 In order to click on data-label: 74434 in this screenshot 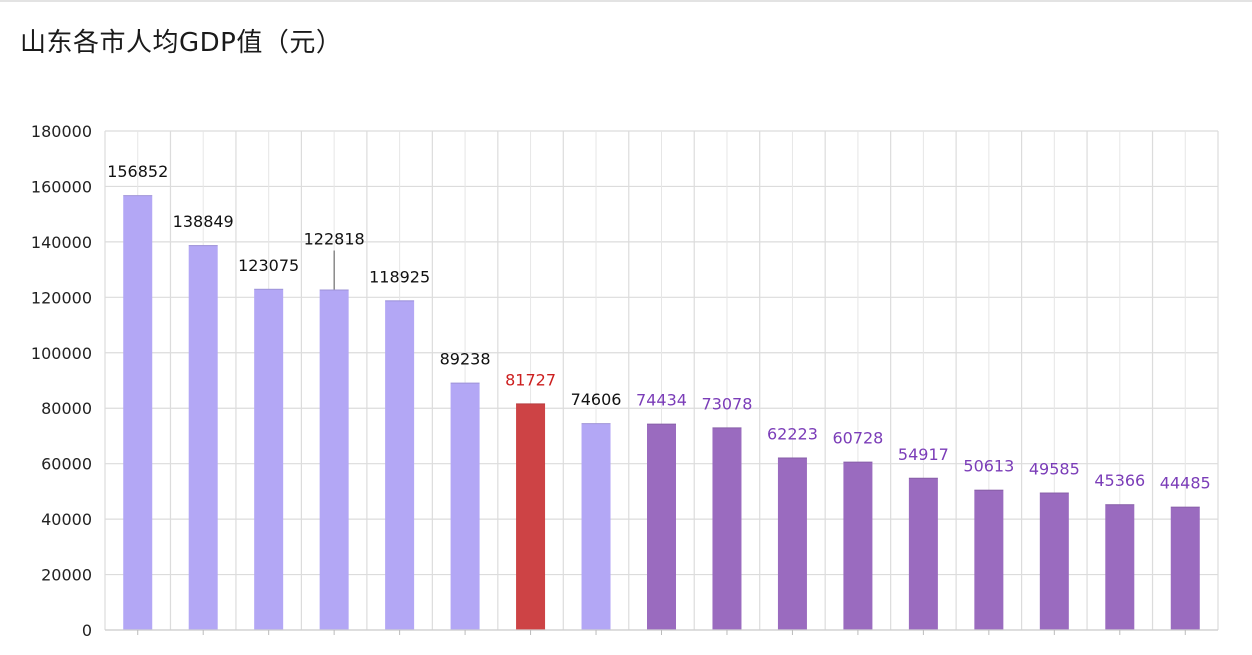, I will do `click(661, 400)`.